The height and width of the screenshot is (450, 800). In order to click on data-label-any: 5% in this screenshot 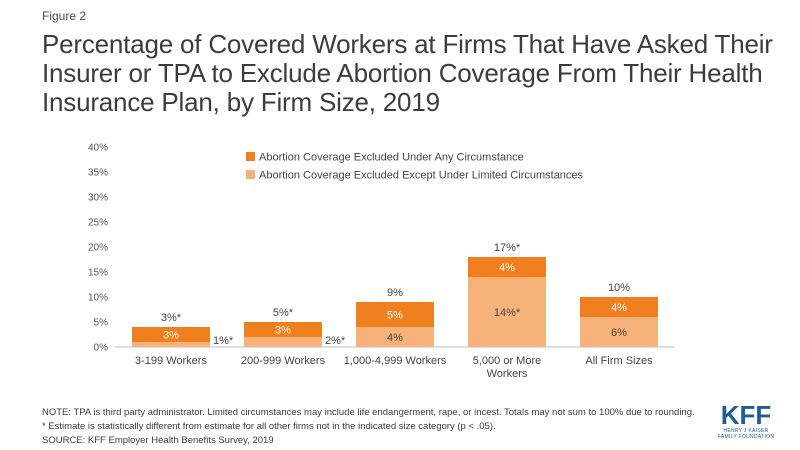, I will do `click(395, 316)`.